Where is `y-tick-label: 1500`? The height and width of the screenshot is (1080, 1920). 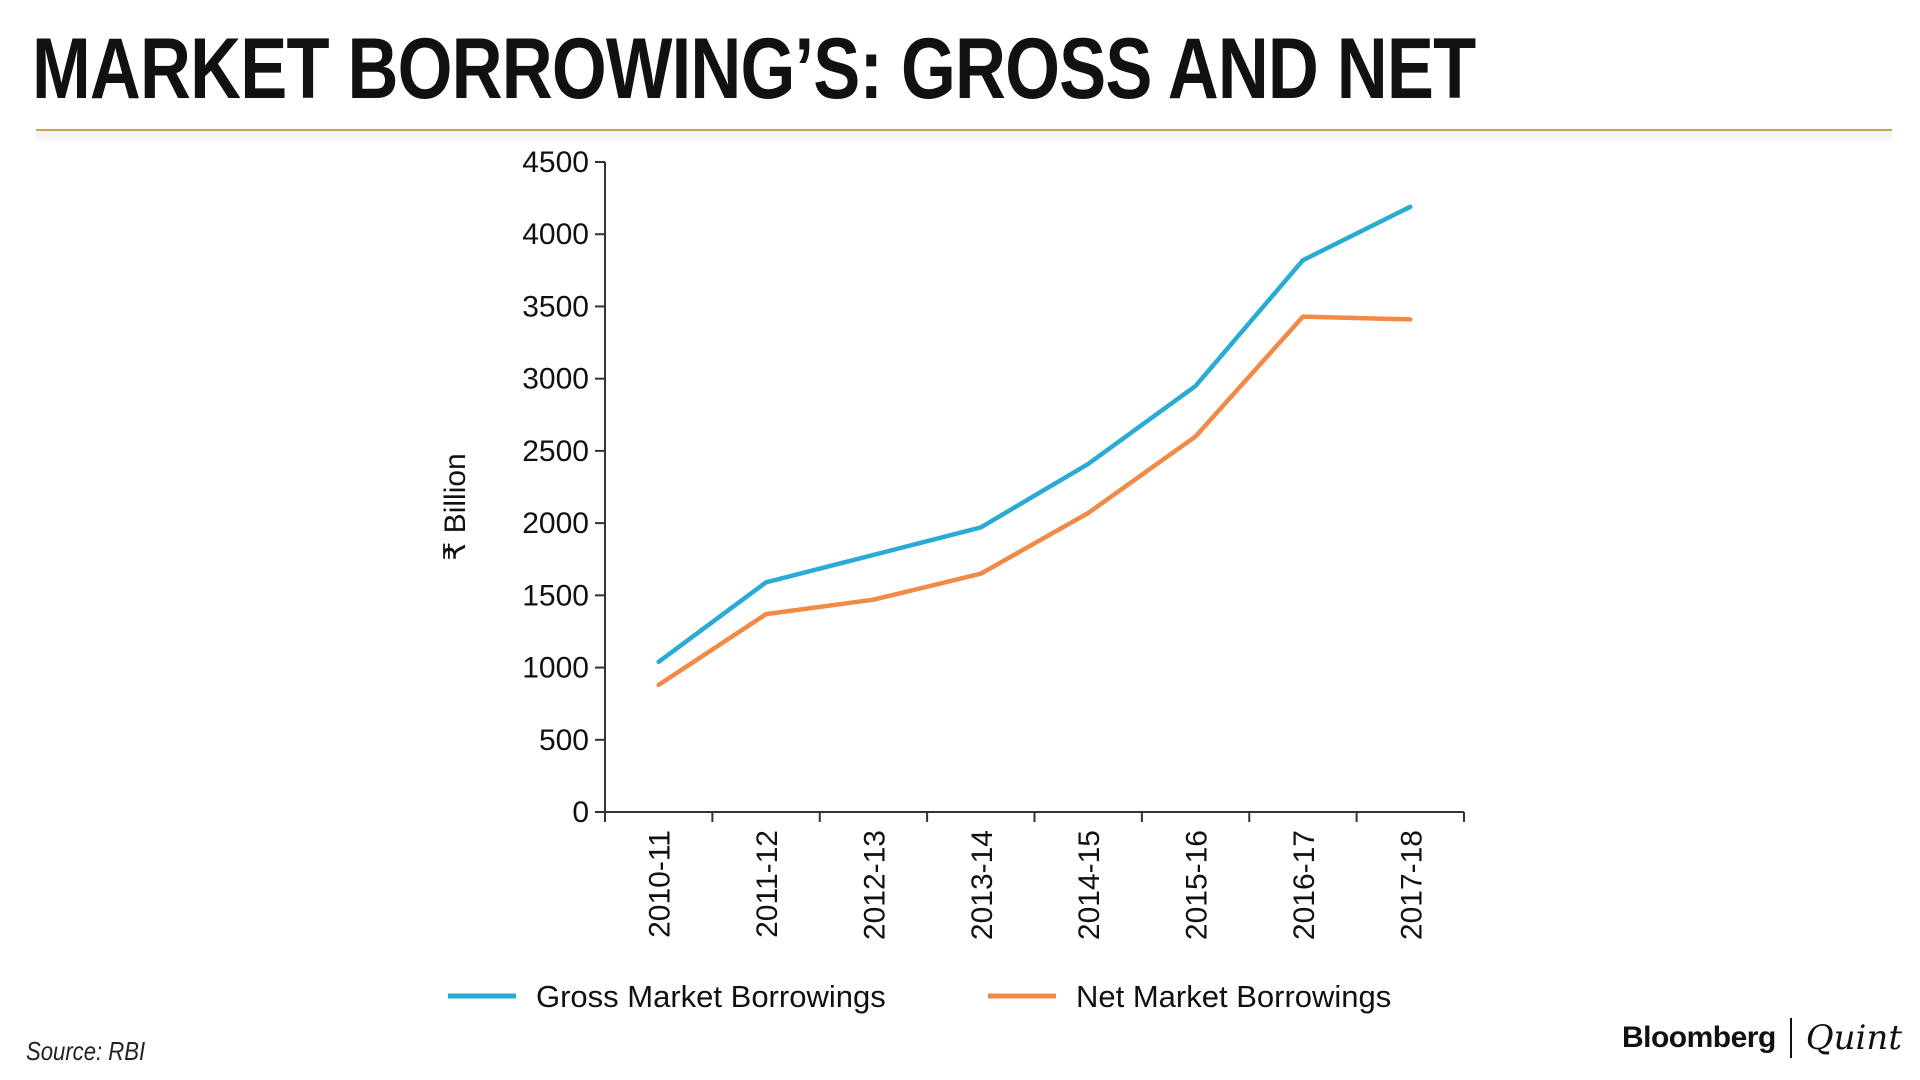
y-tick-label: 1500 is located at coordinates (555, 595).